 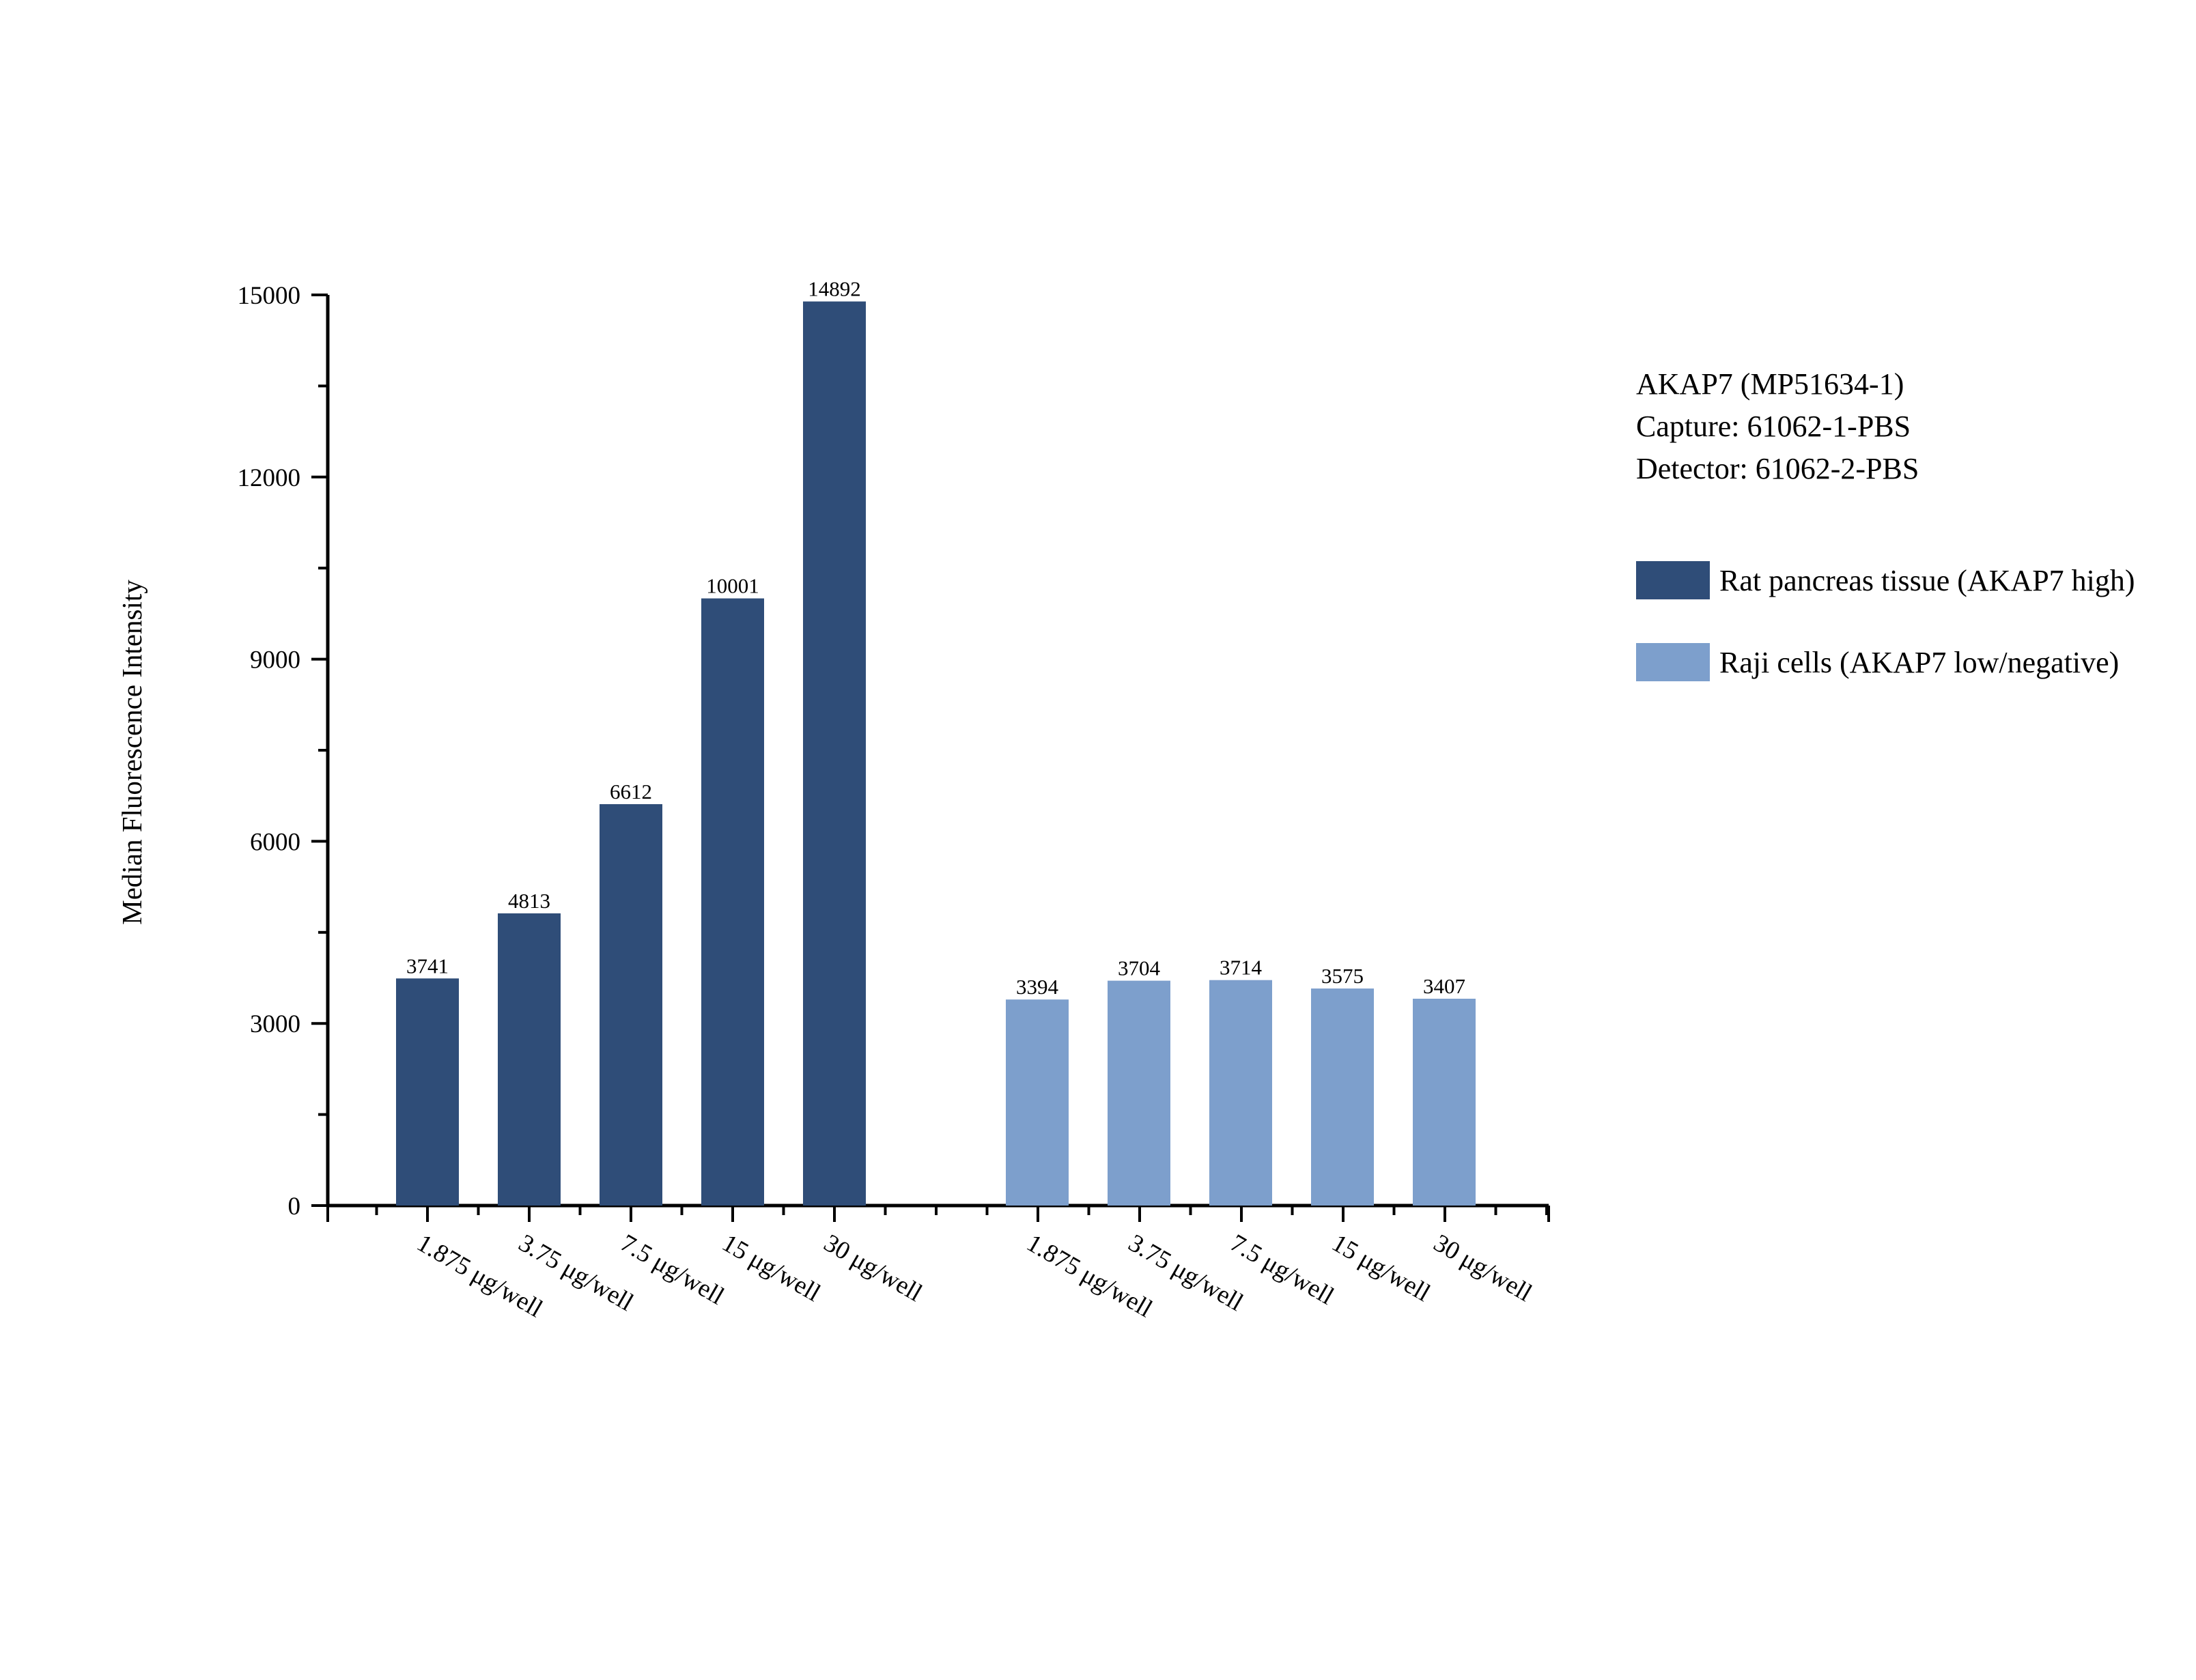 What do you see at coordinates (1343, 976) in the screenshot?
I see `data-label: 3575` at bounding box center [1343, 976].